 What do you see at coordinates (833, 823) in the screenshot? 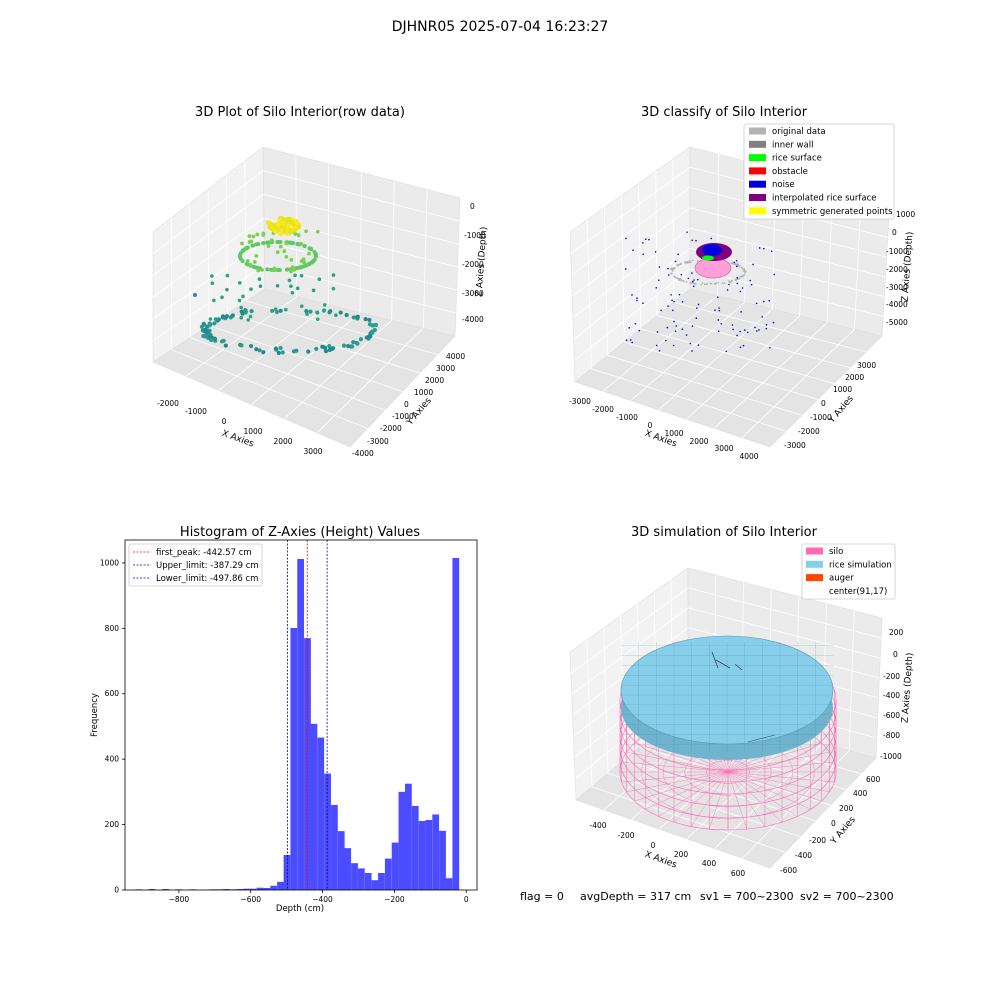
I see `panel3-ytick: 0` at bounding box center [833, 823].